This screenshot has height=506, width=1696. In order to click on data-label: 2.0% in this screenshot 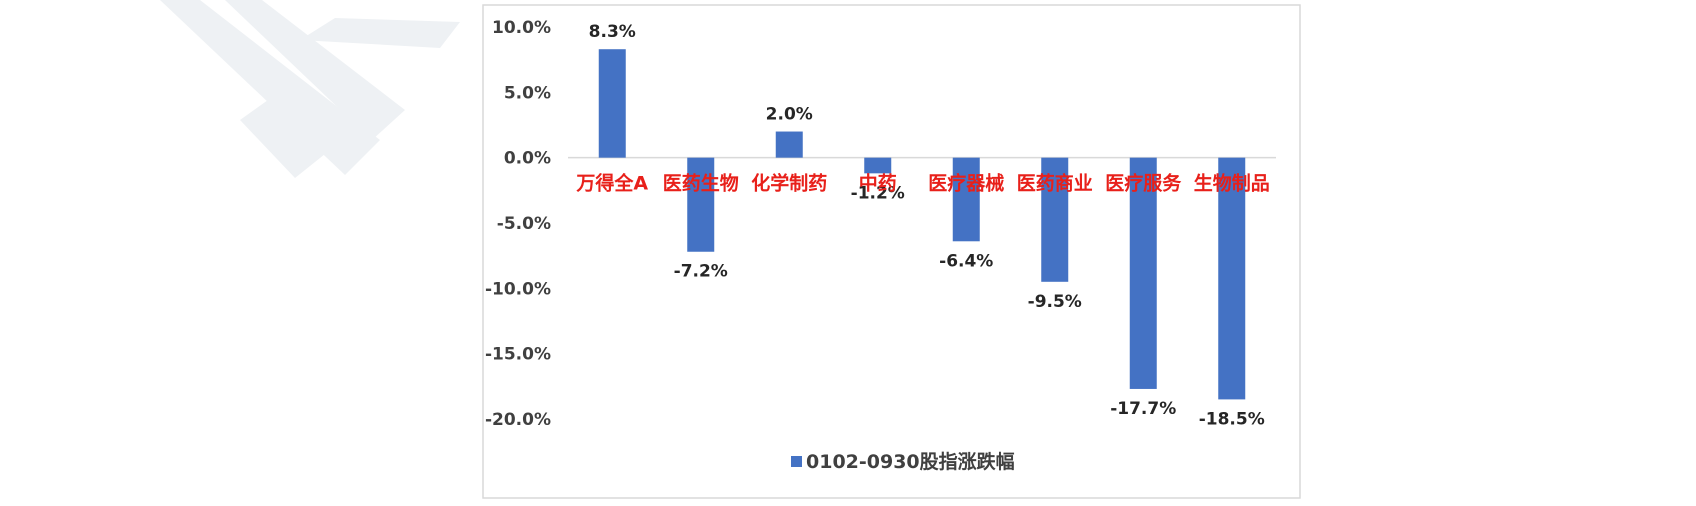, I will do `click(789, 115)`.